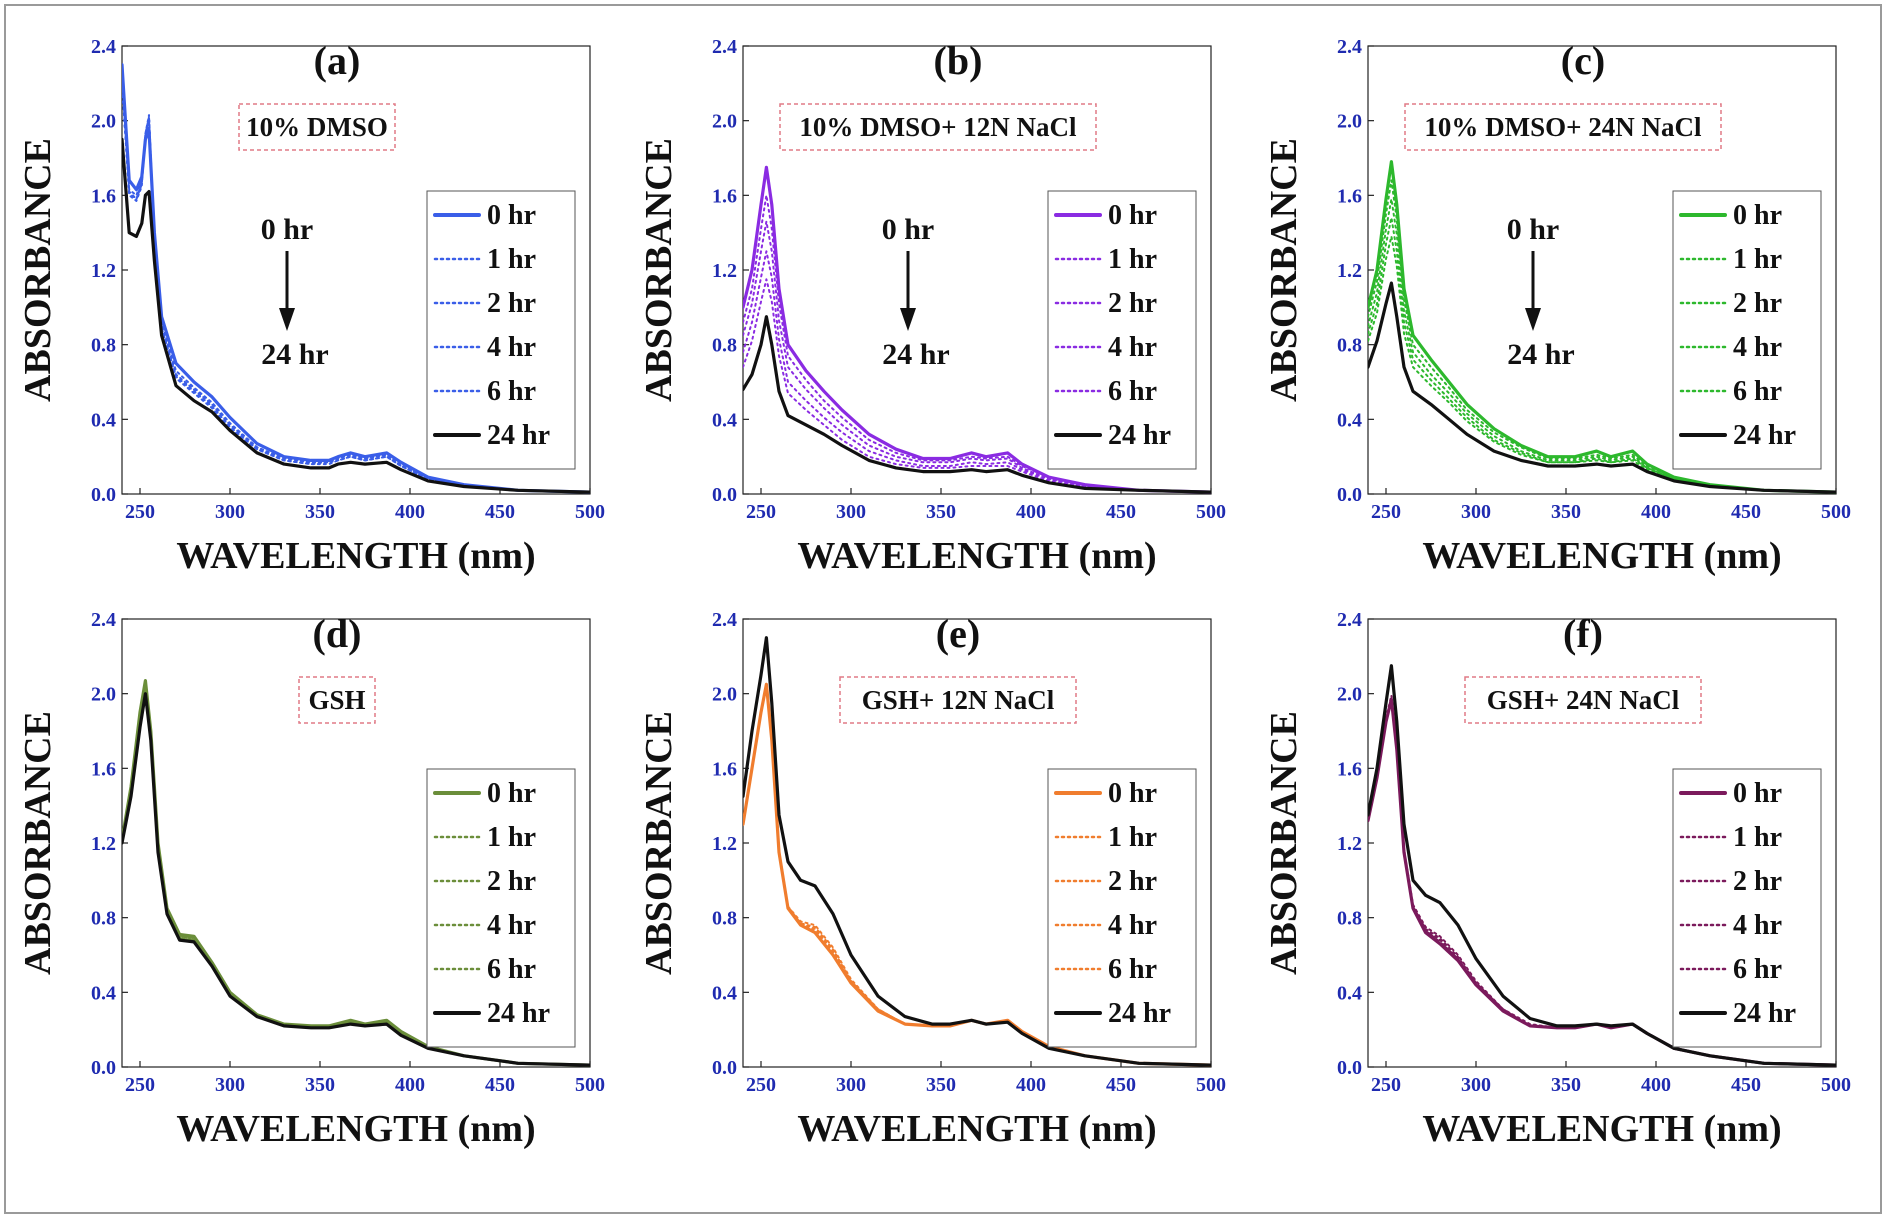 Image resolution: width=1890 pixels, height=1225 pixels. I want to click on condition-label: GSH+ 24N NaCl, so click(1583, 700).